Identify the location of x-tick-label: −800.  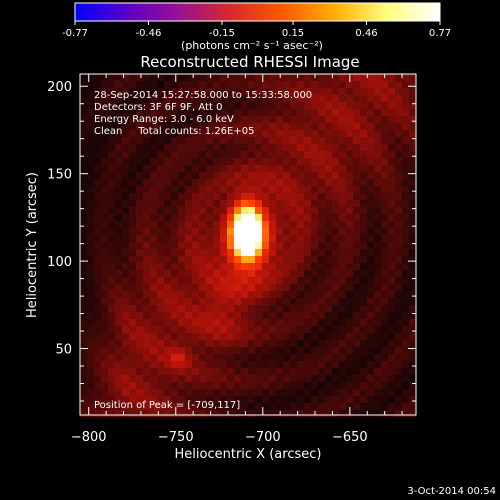
(89, 437).